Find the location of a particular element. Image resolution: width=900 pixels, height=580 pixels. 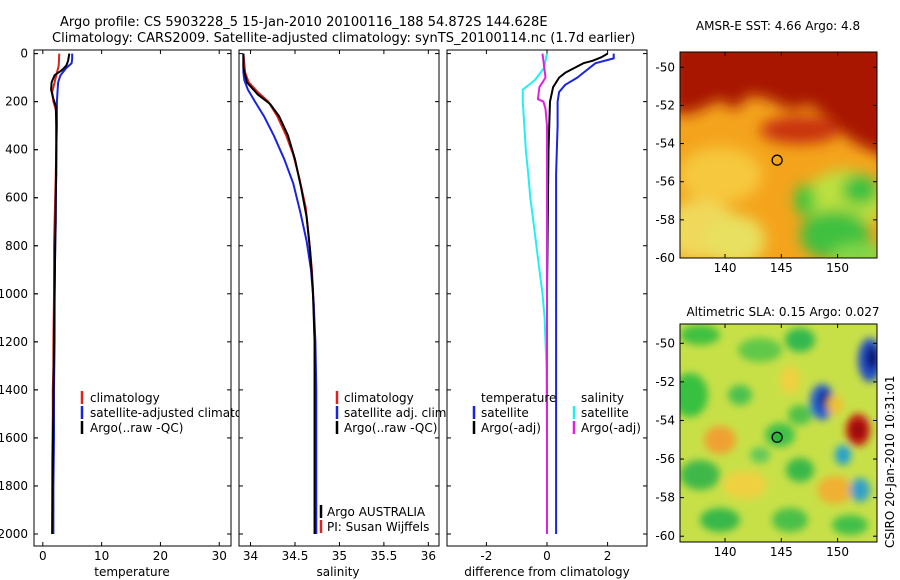

sla-map-title: Altimetric SLA: 0.15 Argo: 0.027 is located at coordinates (782, 312).